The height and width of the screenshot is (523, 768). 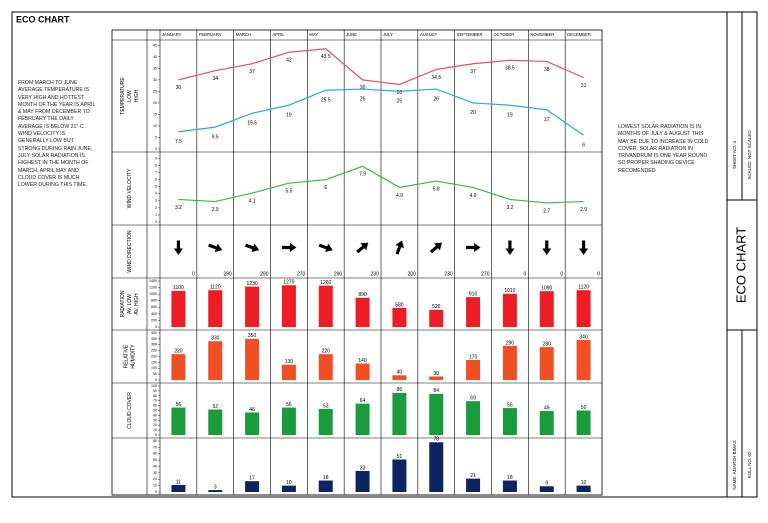 What do you see at coordinates (215, 487) in the screenshot?
I see `data-label: 3` at bounding box center [215, 487].